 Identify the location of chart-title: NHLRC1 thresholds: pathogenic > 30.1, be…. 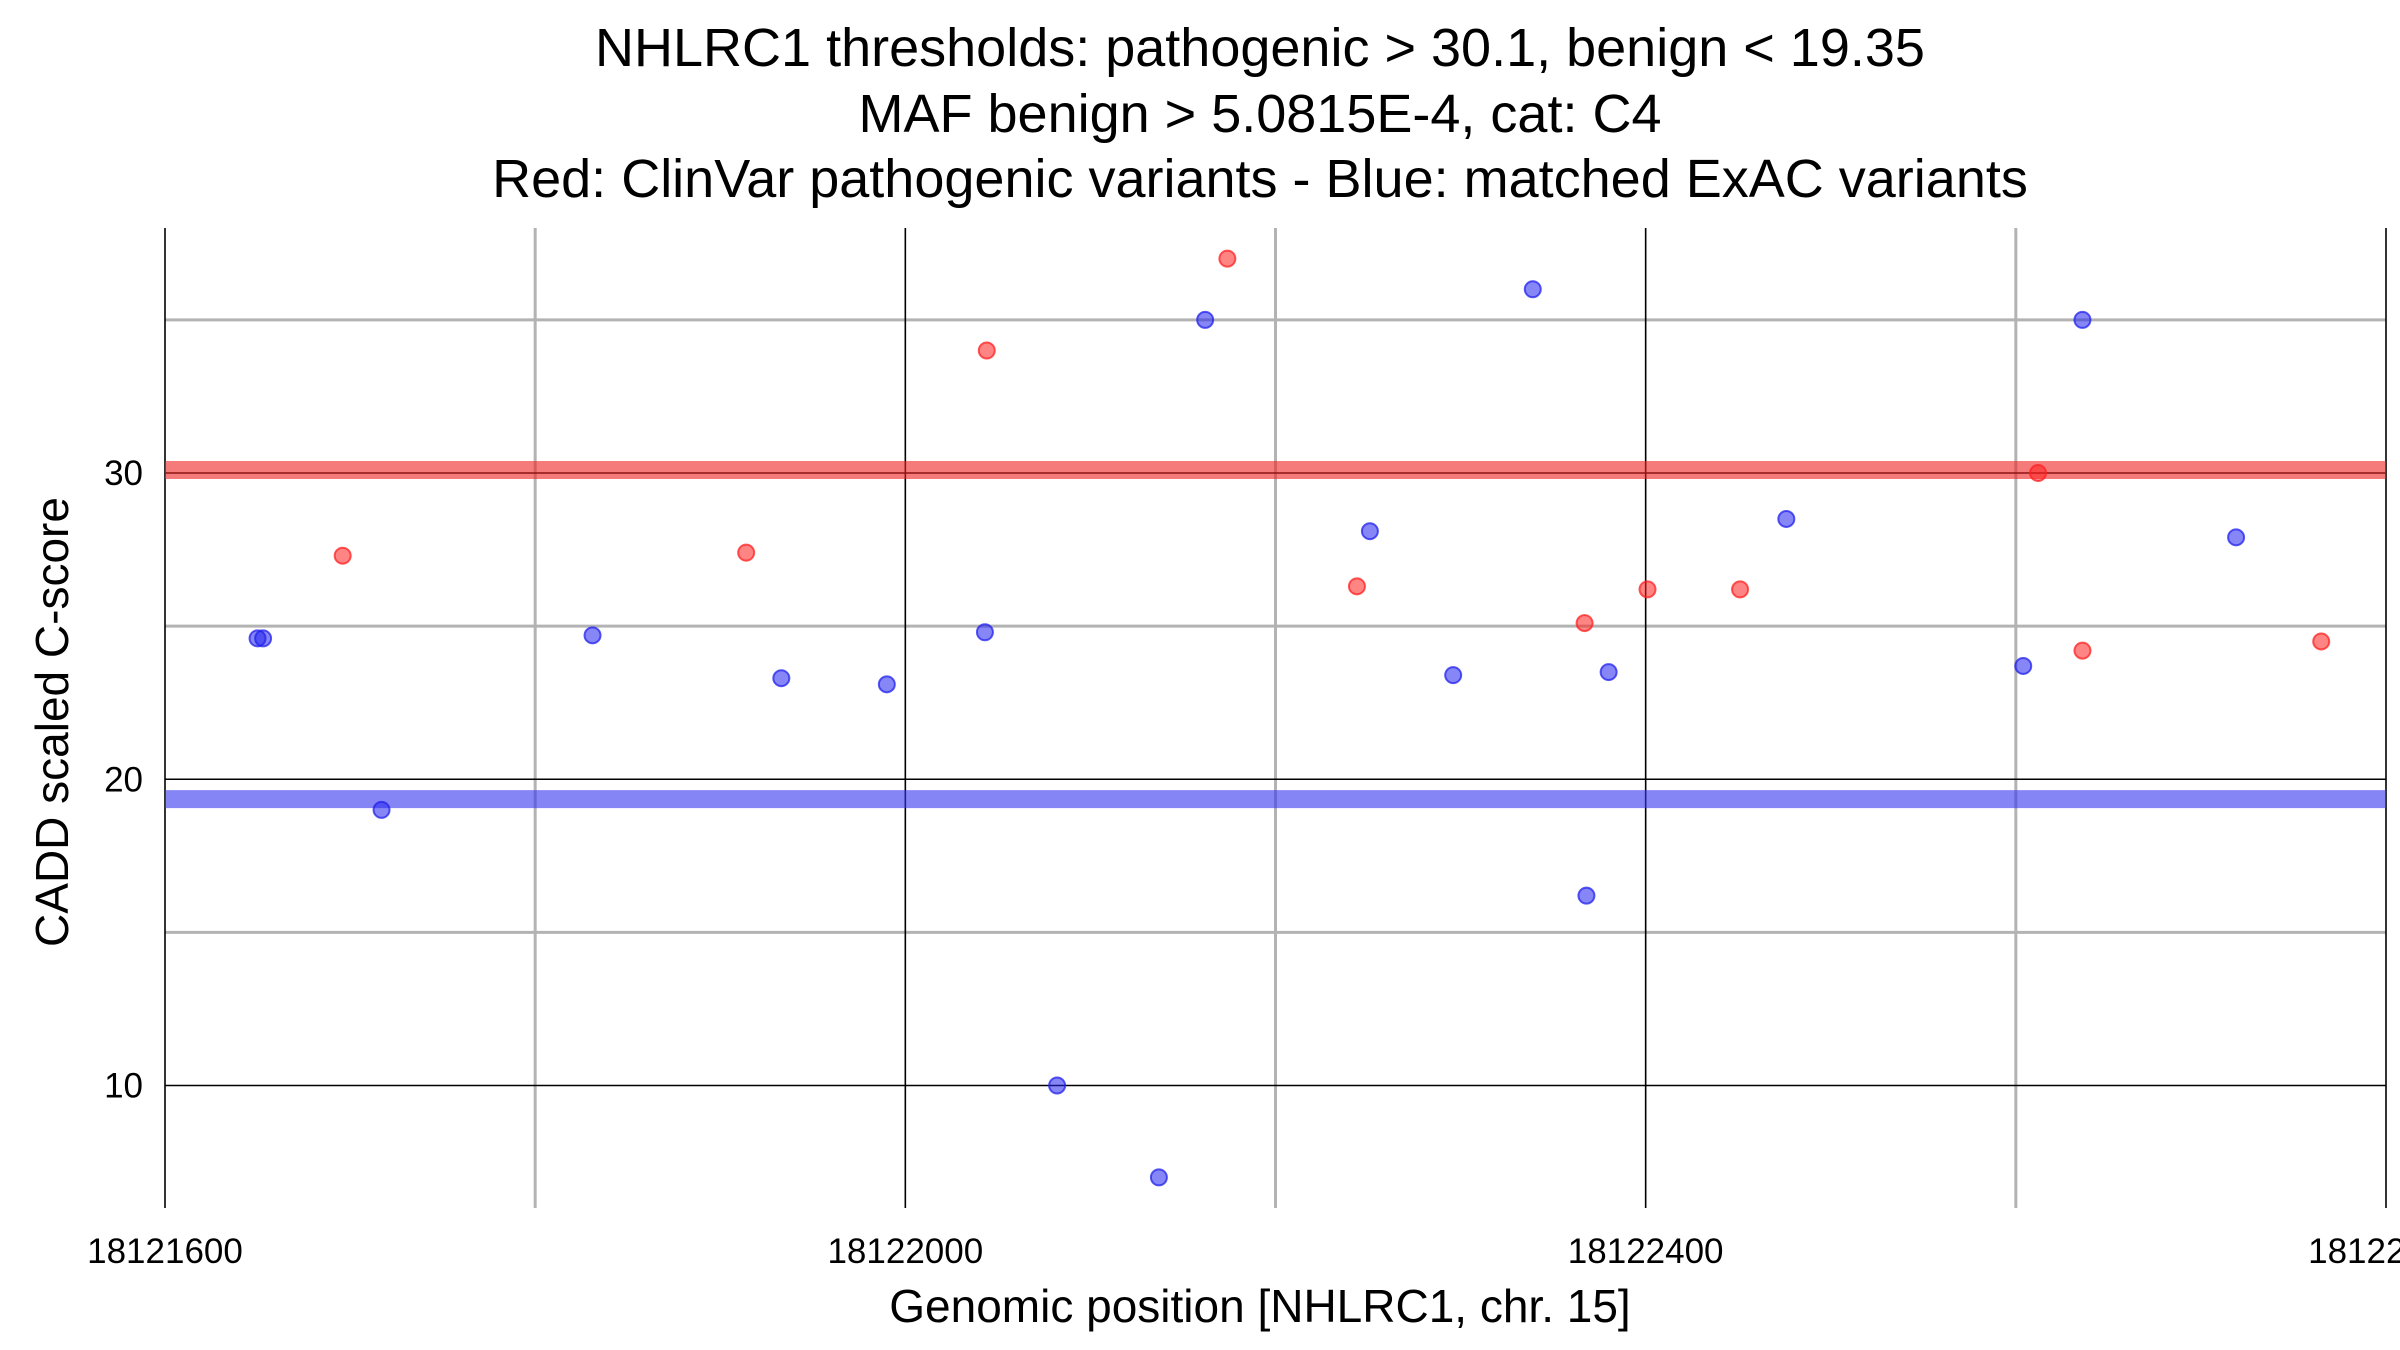
(1260, 48).